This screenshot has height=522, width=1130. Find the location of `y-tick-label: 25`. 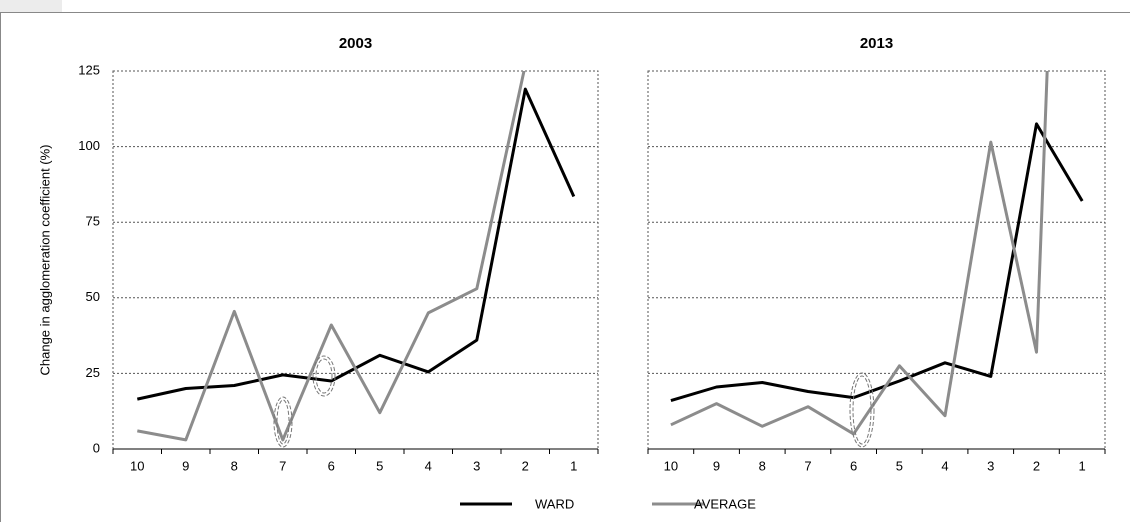

y-tick-label: 25 is located at coordinates (93, 372).